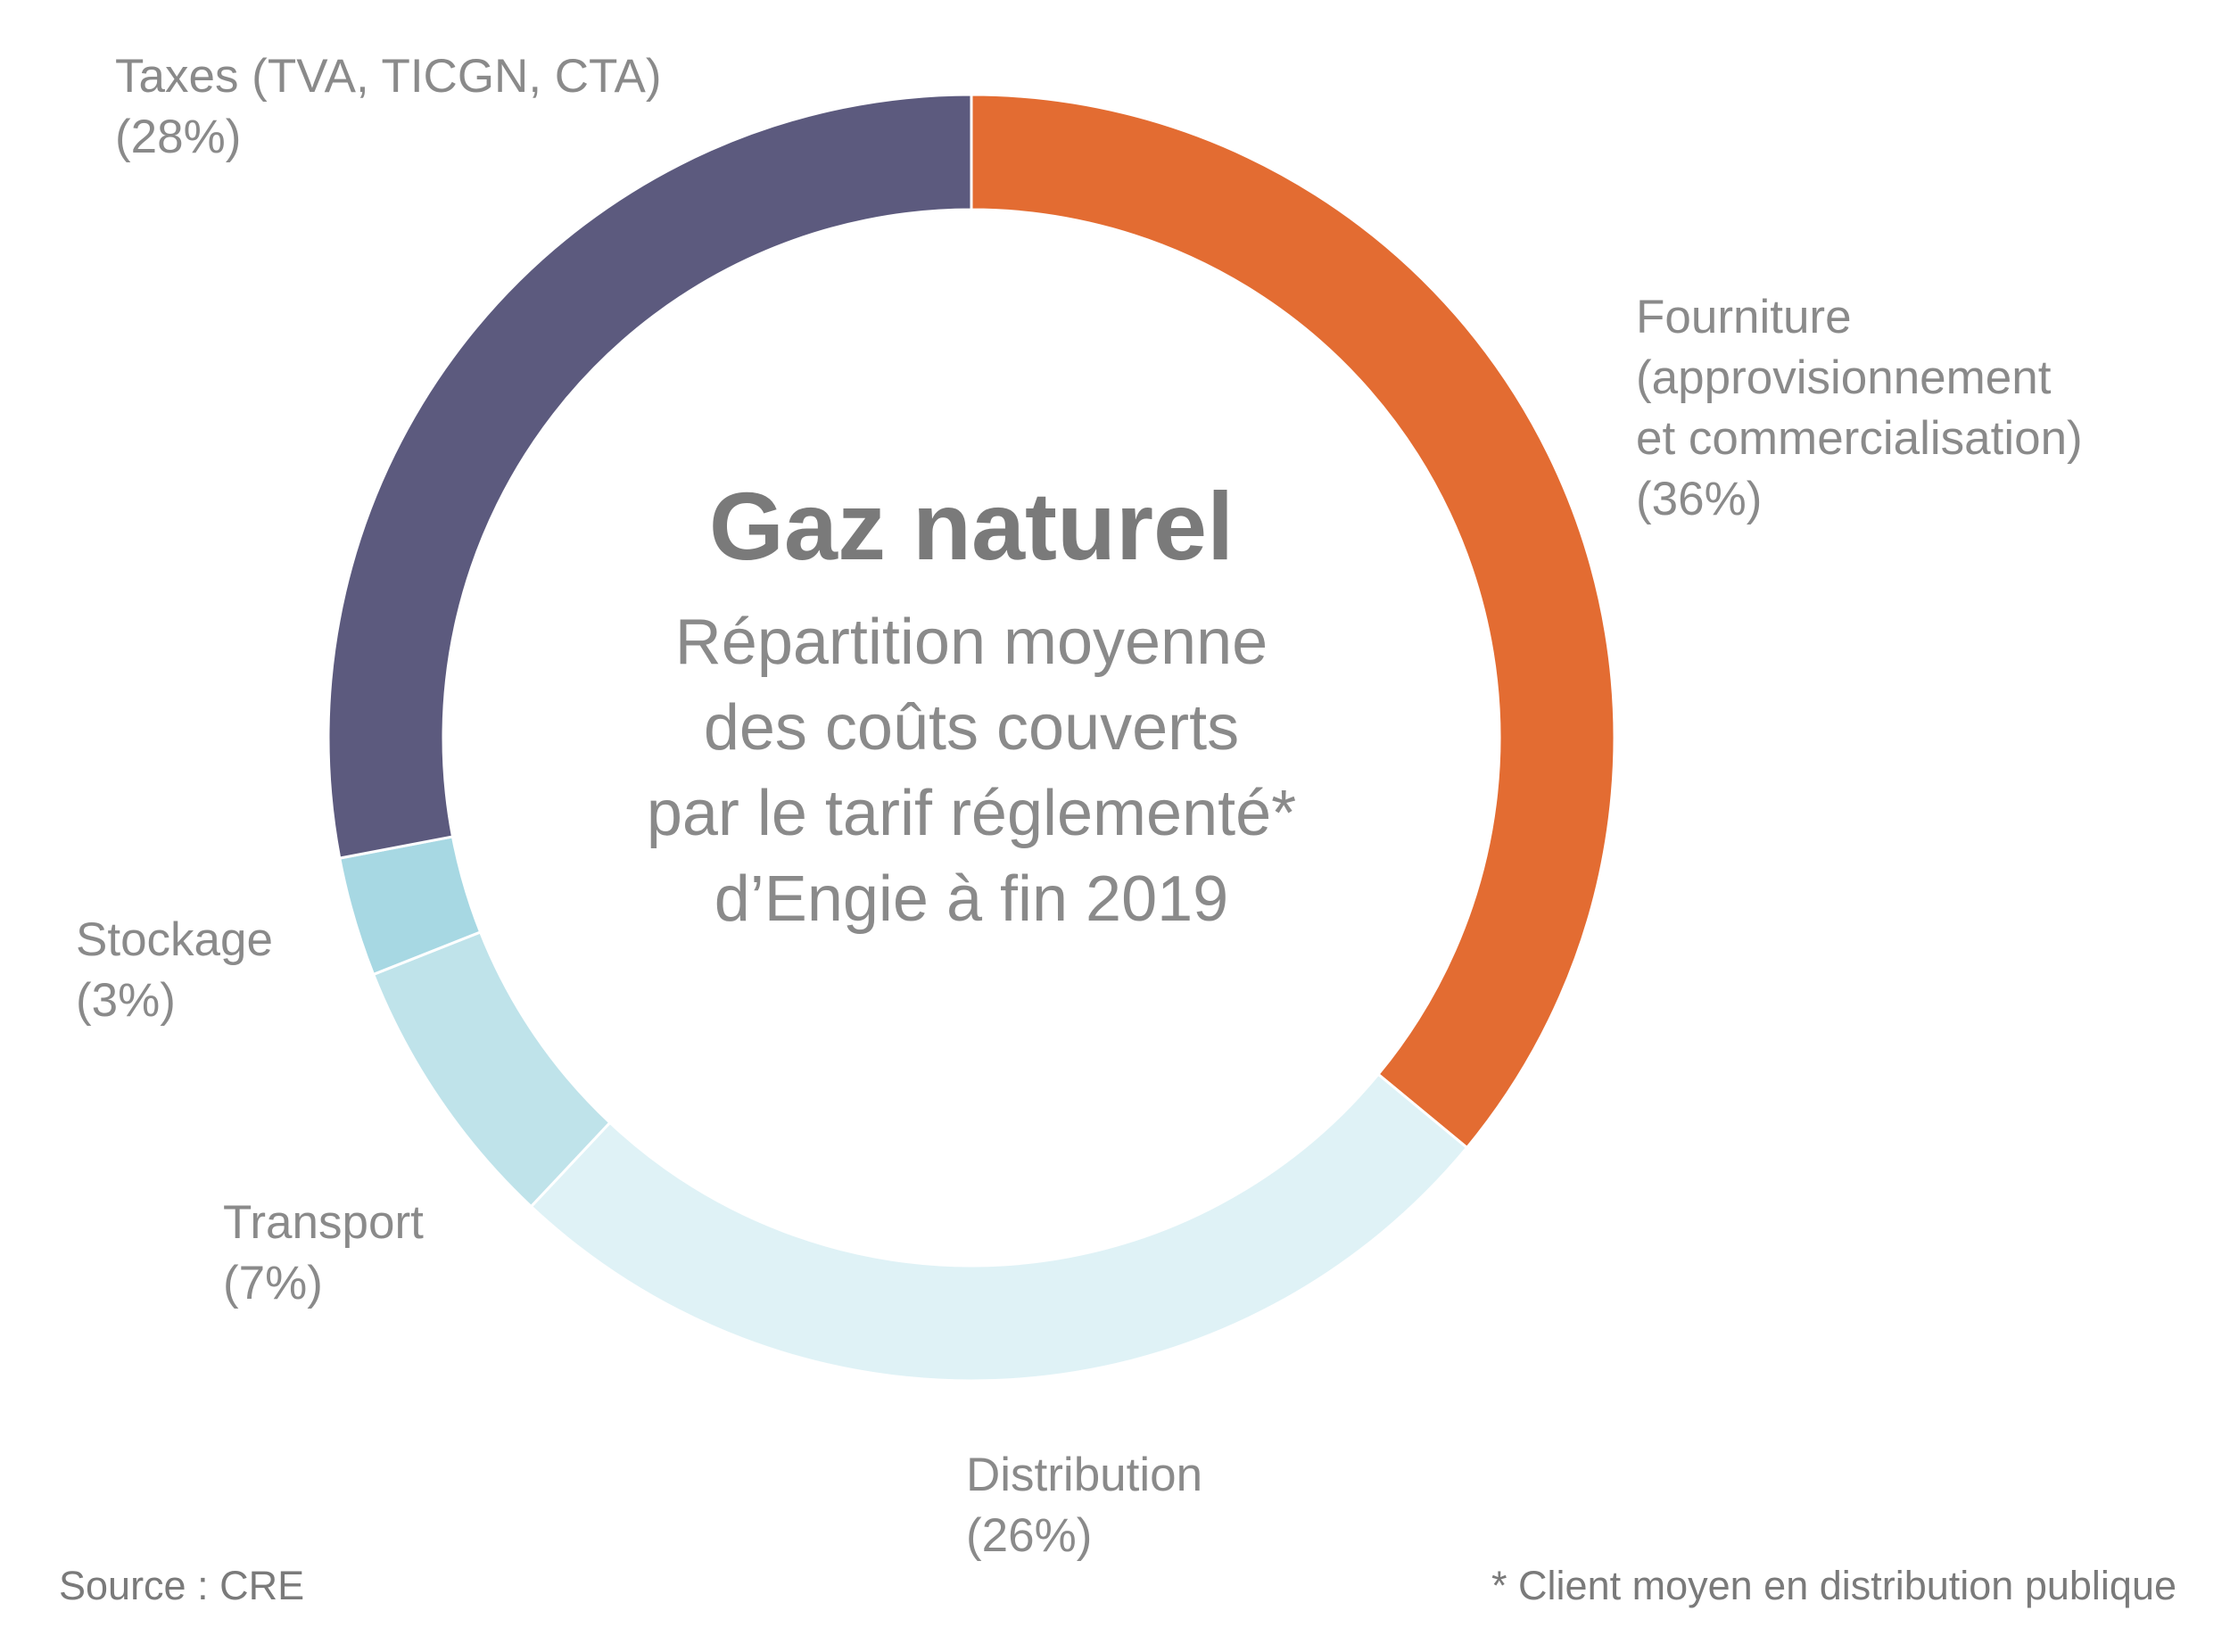 This screenshot has height=1652, width=2230. I want to click on segment-label-line: Fourniture, so click(1744, 317).